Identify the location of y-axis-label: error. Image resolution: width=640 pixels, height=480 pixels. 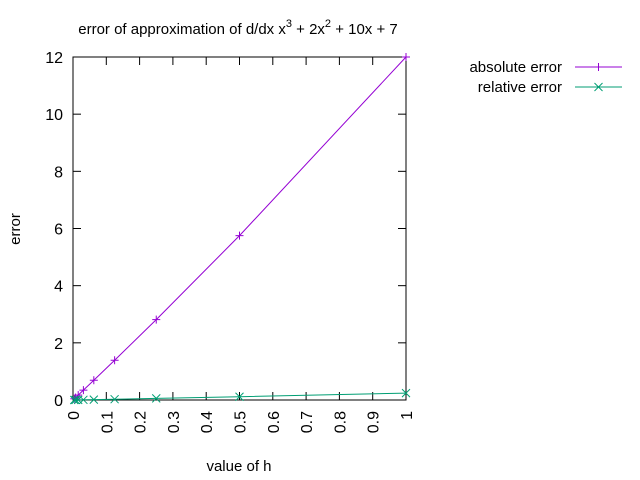
(15, 229).